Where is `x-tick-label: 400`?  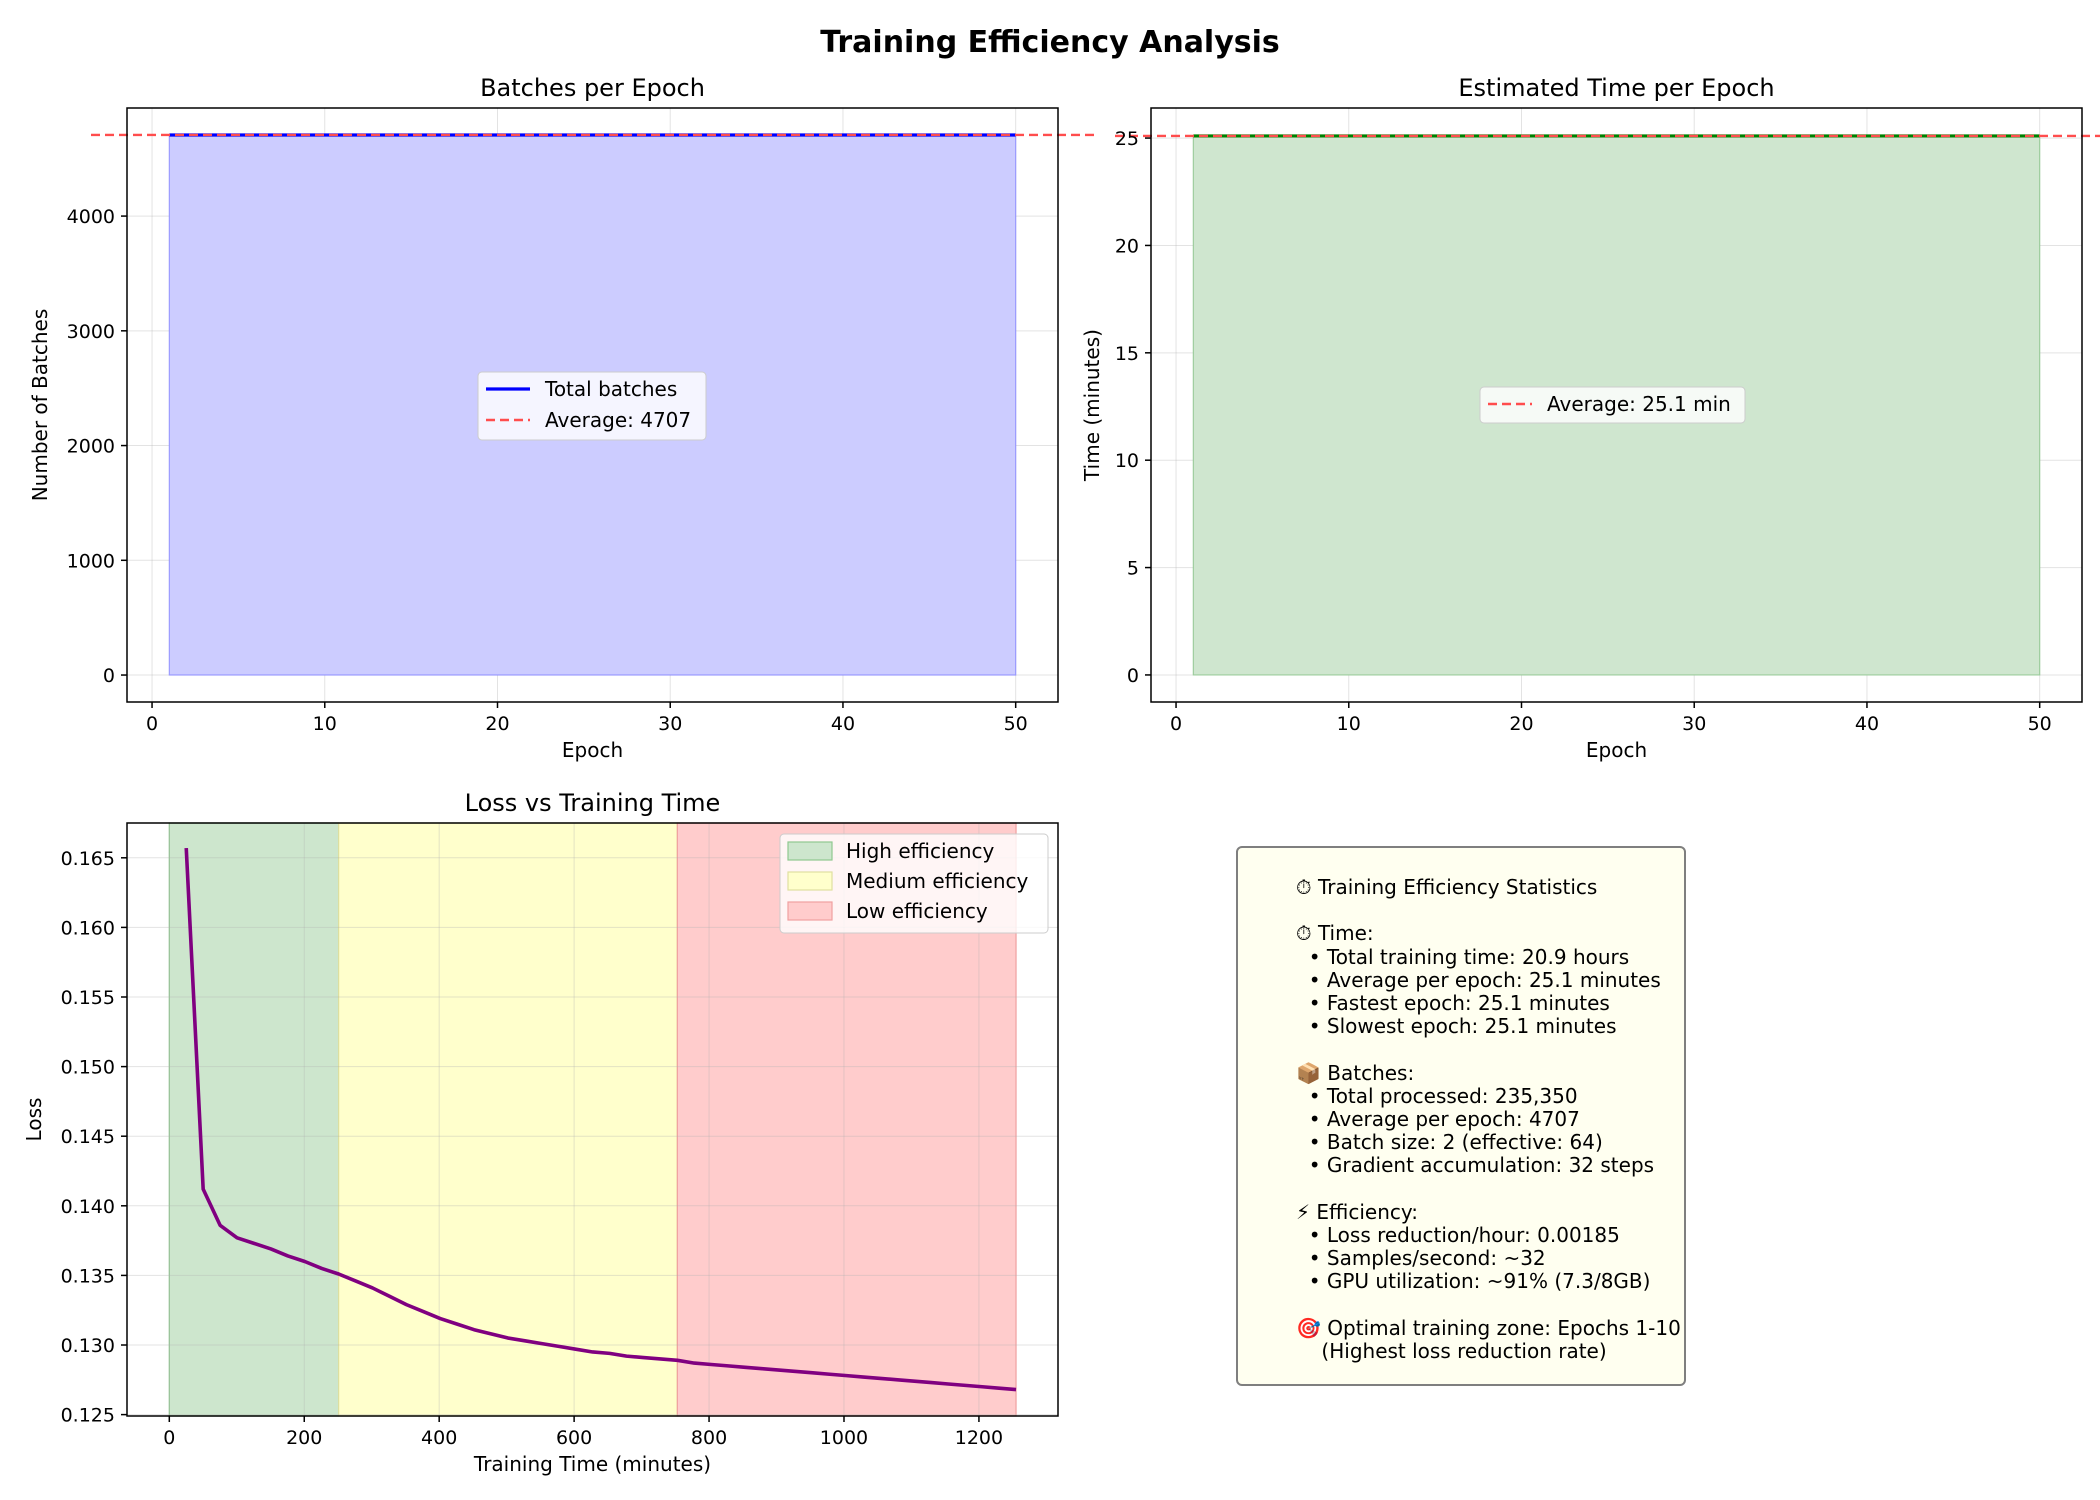 x-tick-label: 400 is located at coordinates (439, 1438).